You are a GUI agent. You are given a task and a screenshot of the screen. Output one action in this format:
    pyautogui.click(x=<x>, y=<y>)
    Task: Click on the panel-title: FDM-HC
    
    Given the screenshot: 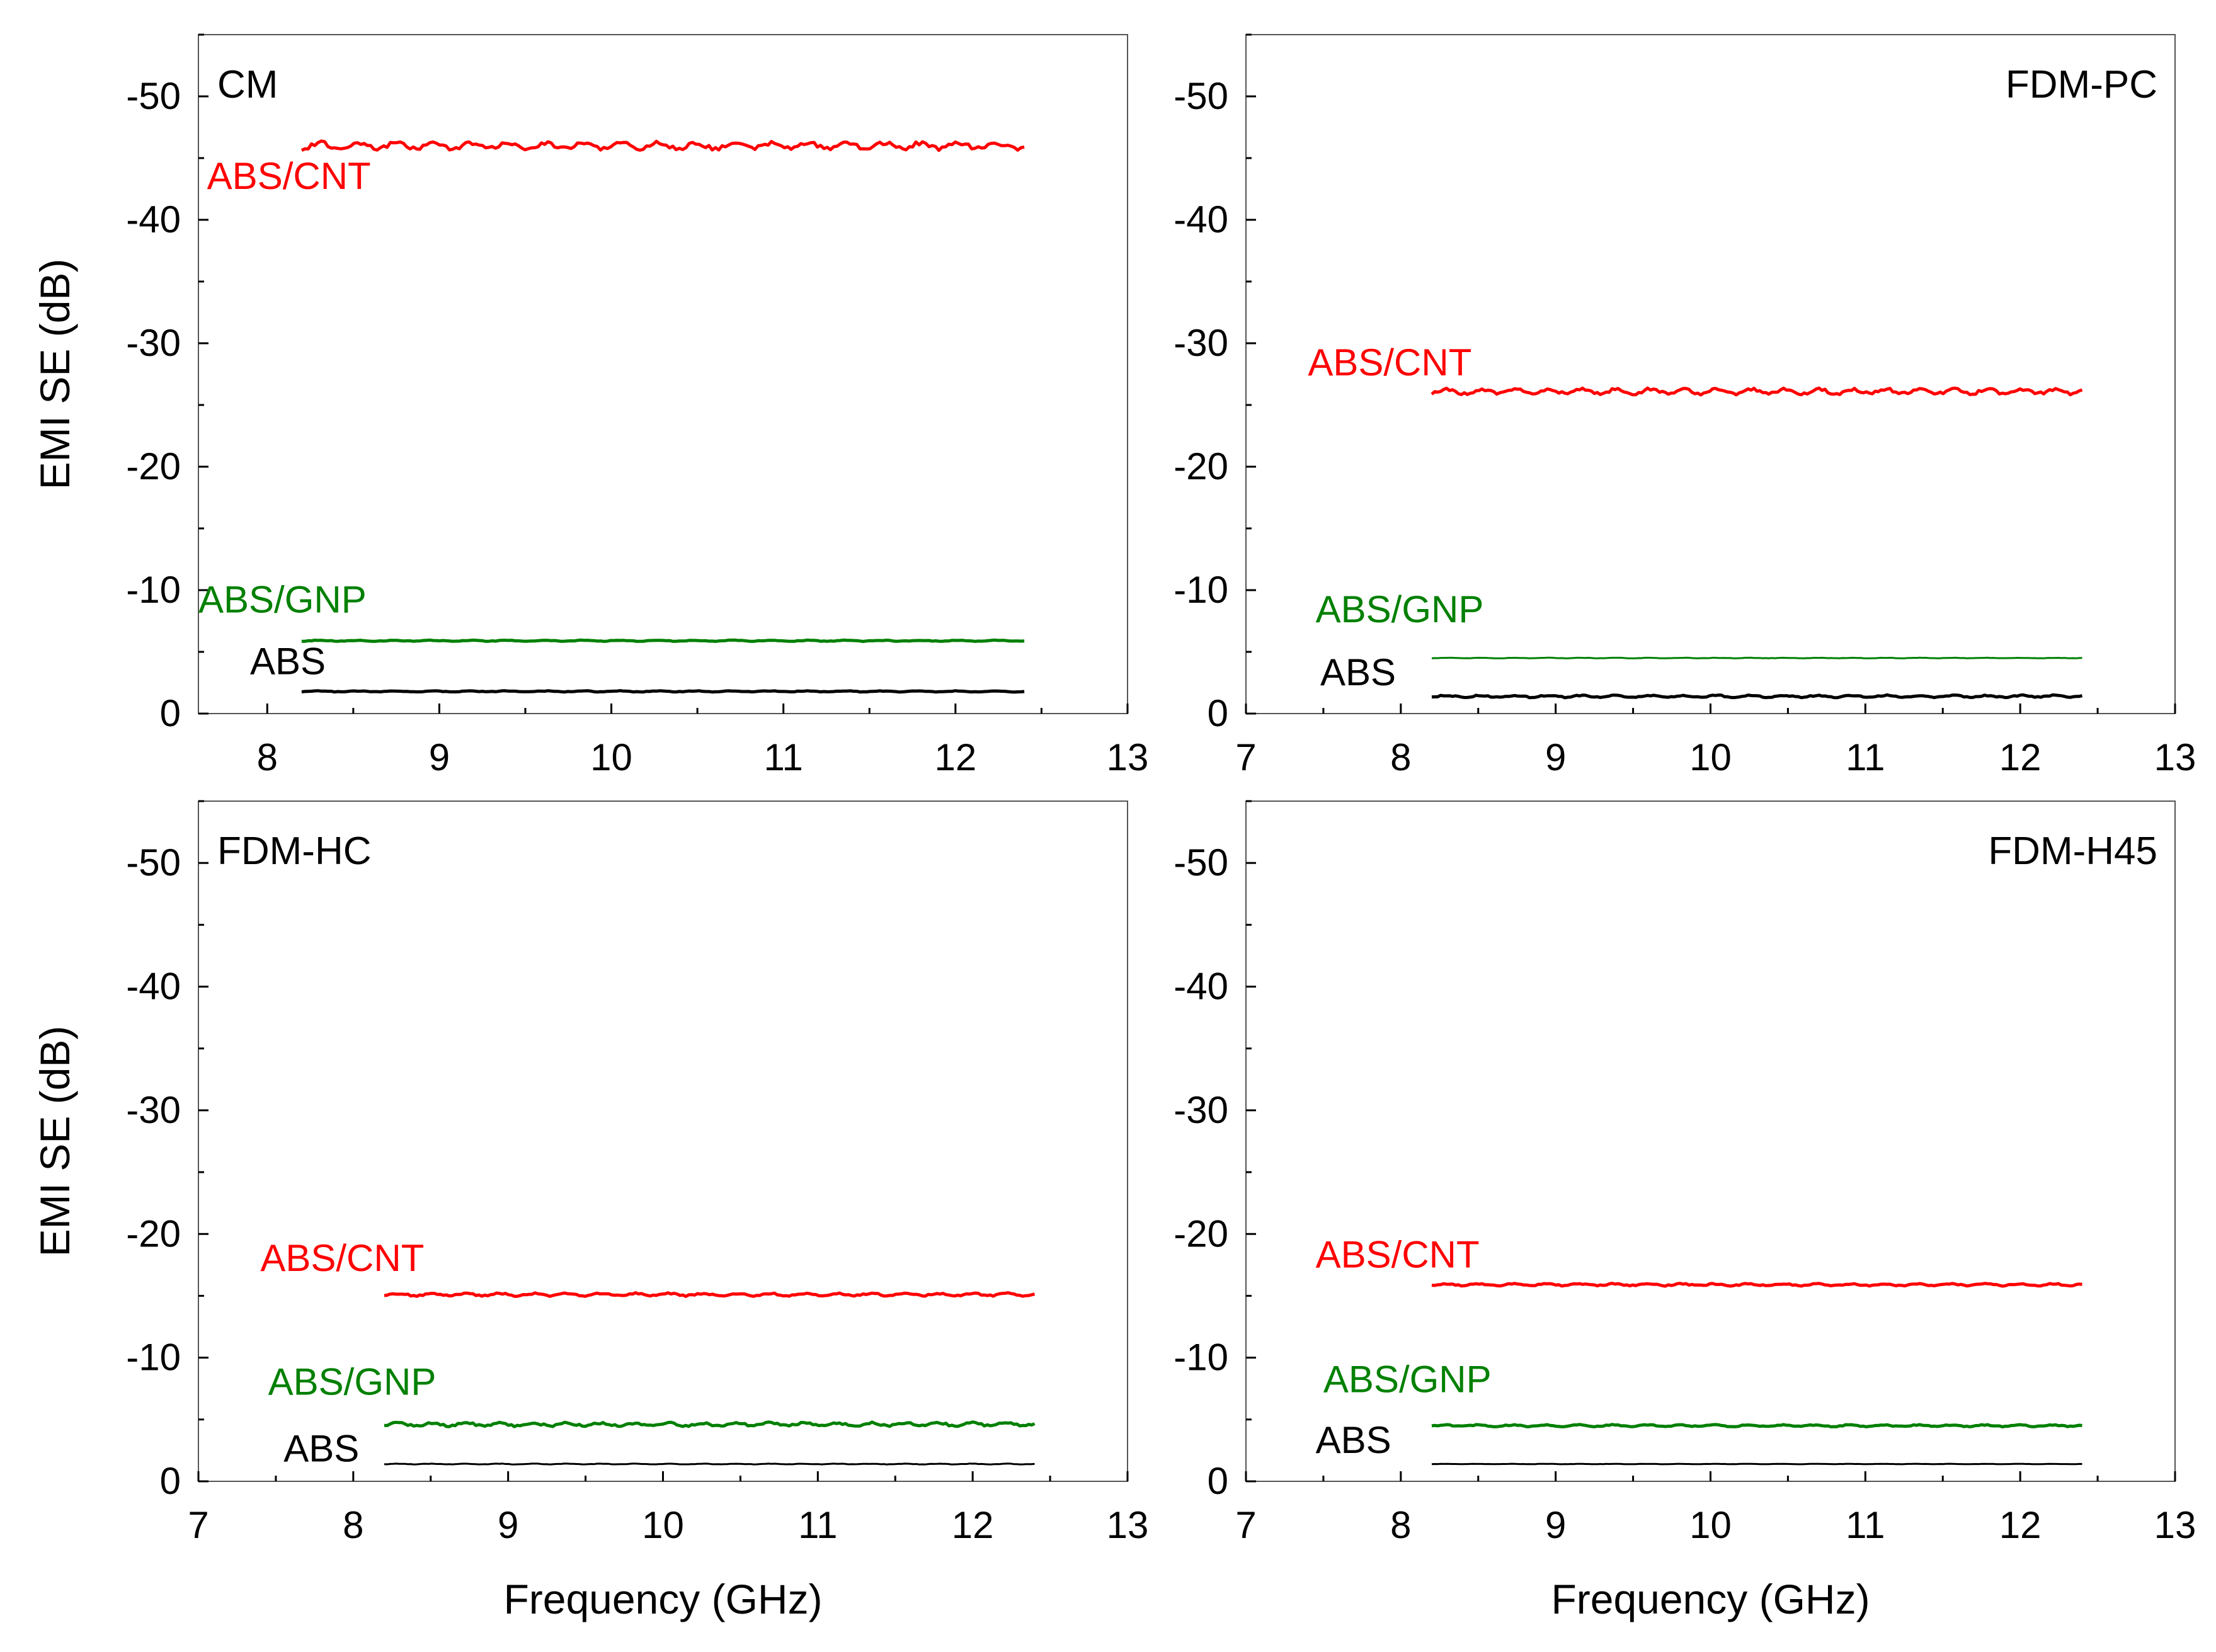 What is the action you would take?
    pyautogui.click(x=294, y=851)
    